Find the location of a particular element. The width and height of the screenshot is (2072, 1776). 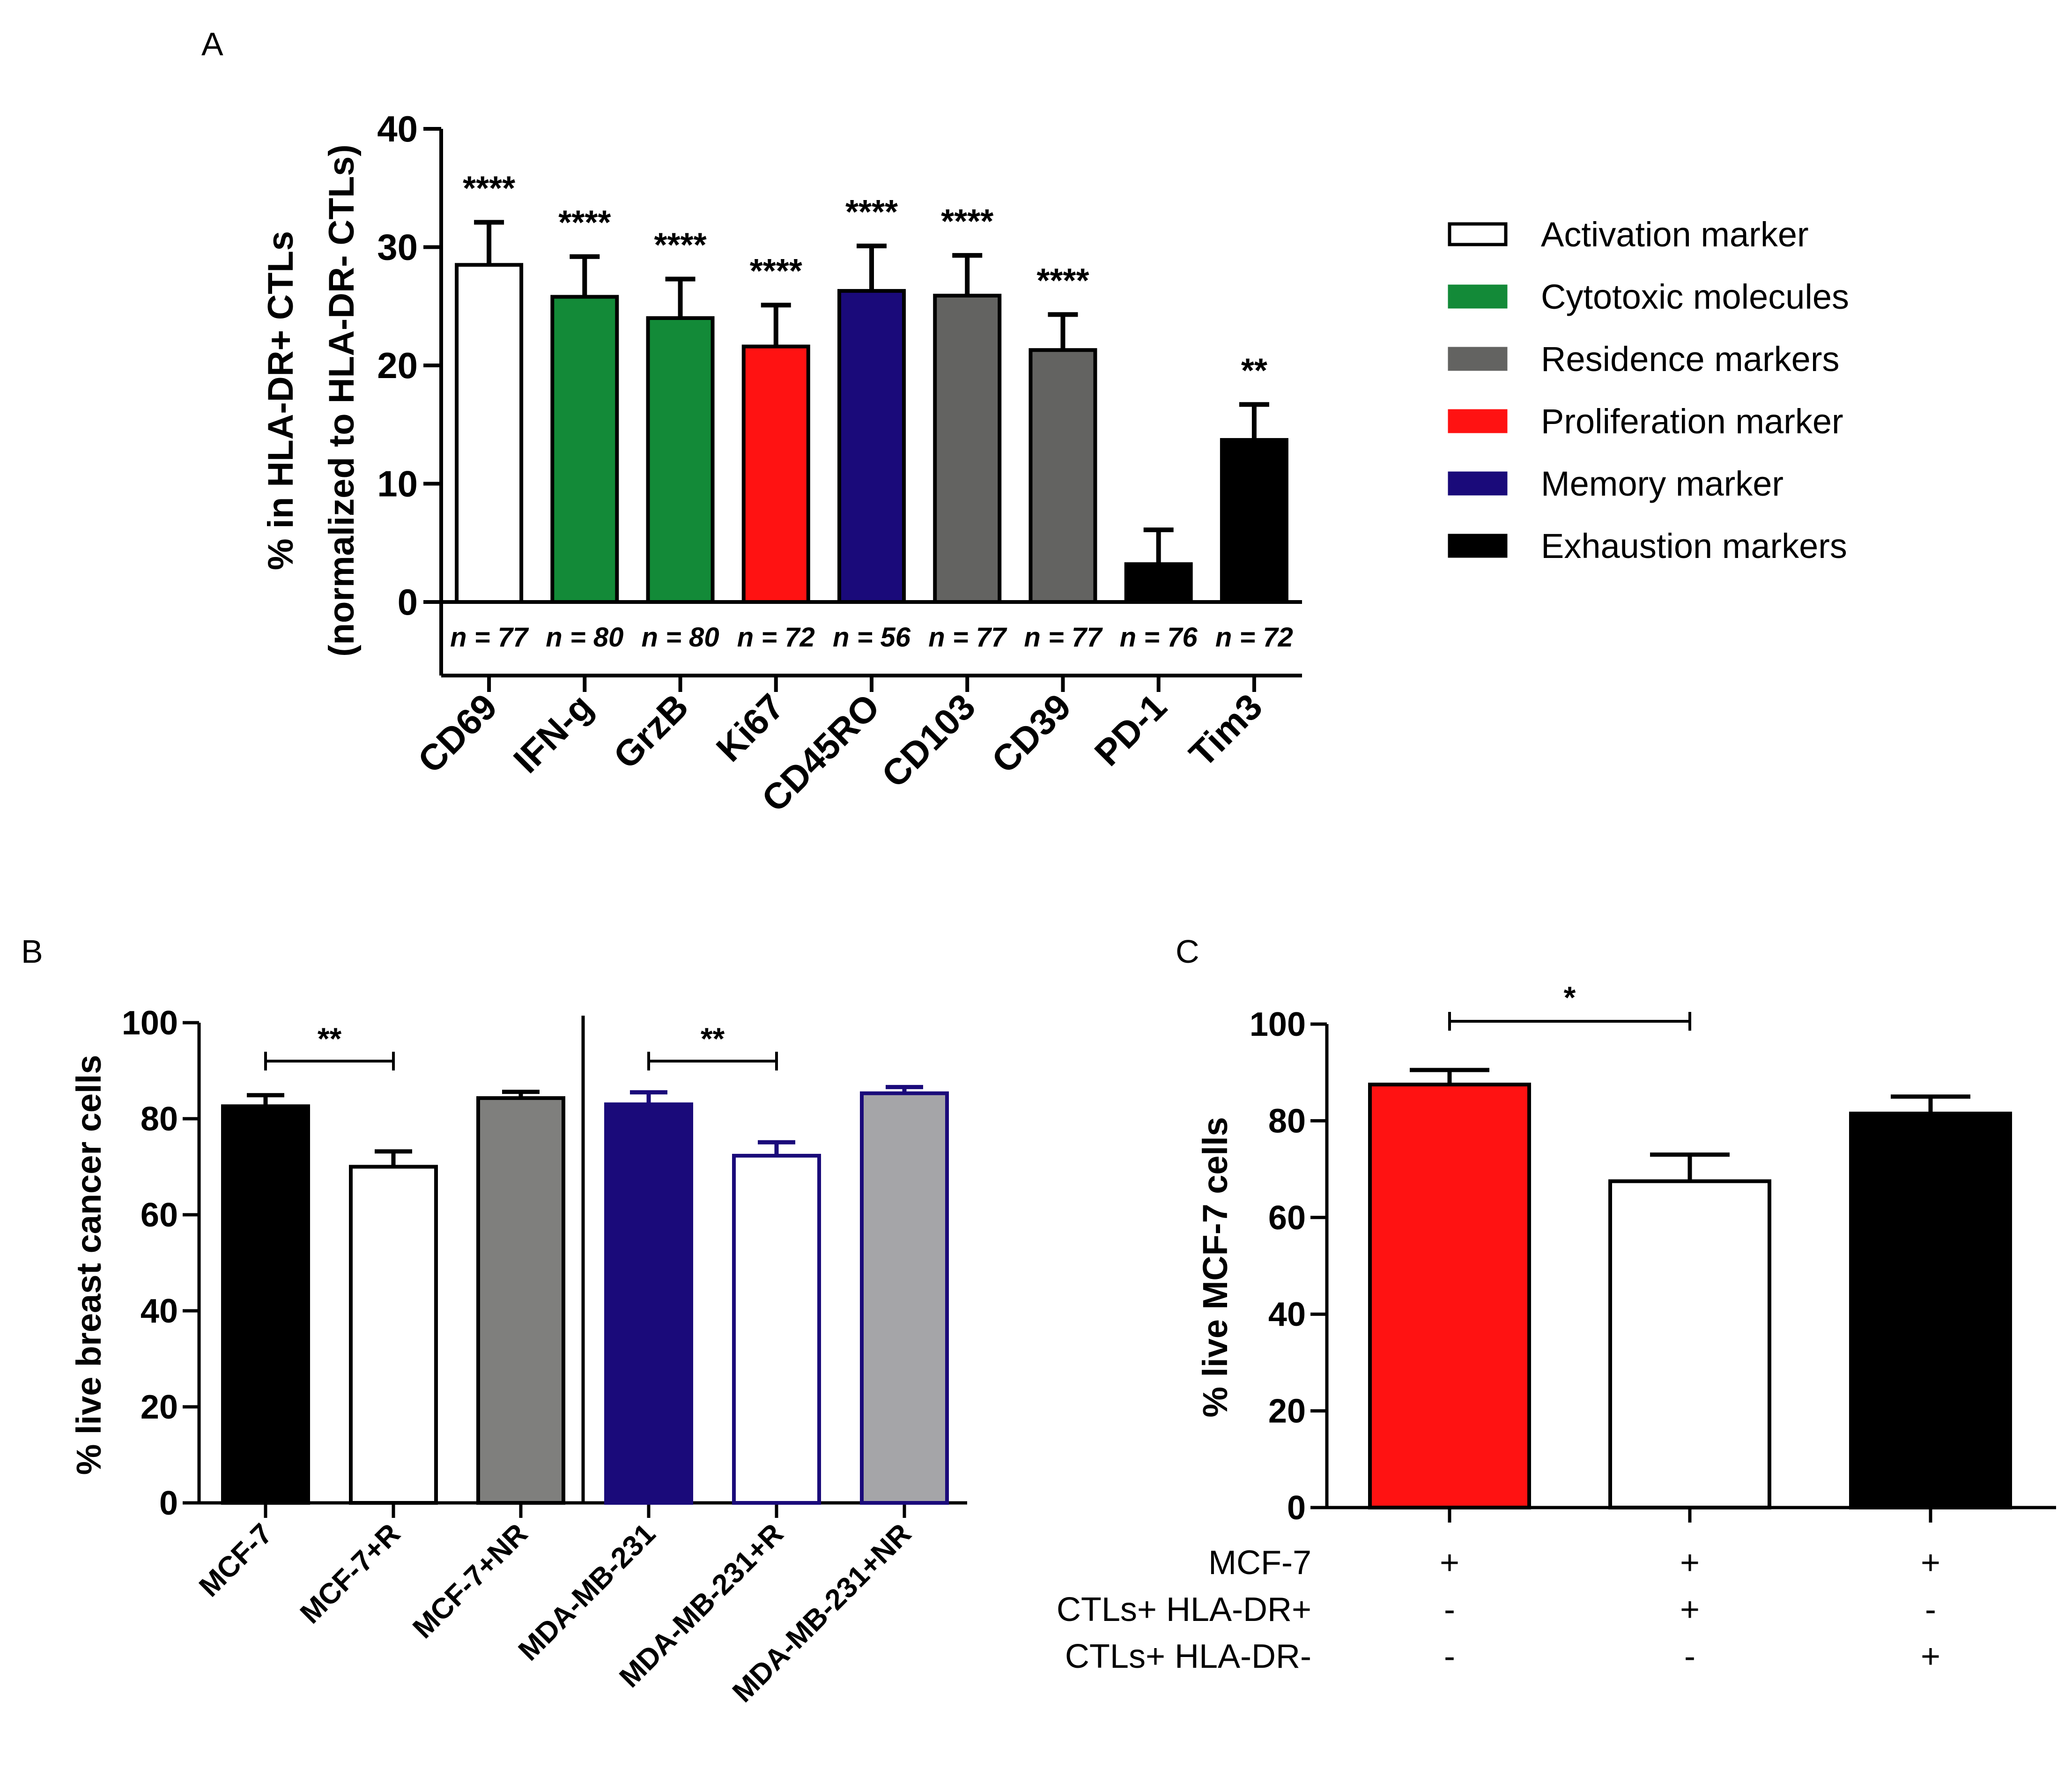

a-x-tick-label: GrzB is located at coordinates (651, 732).